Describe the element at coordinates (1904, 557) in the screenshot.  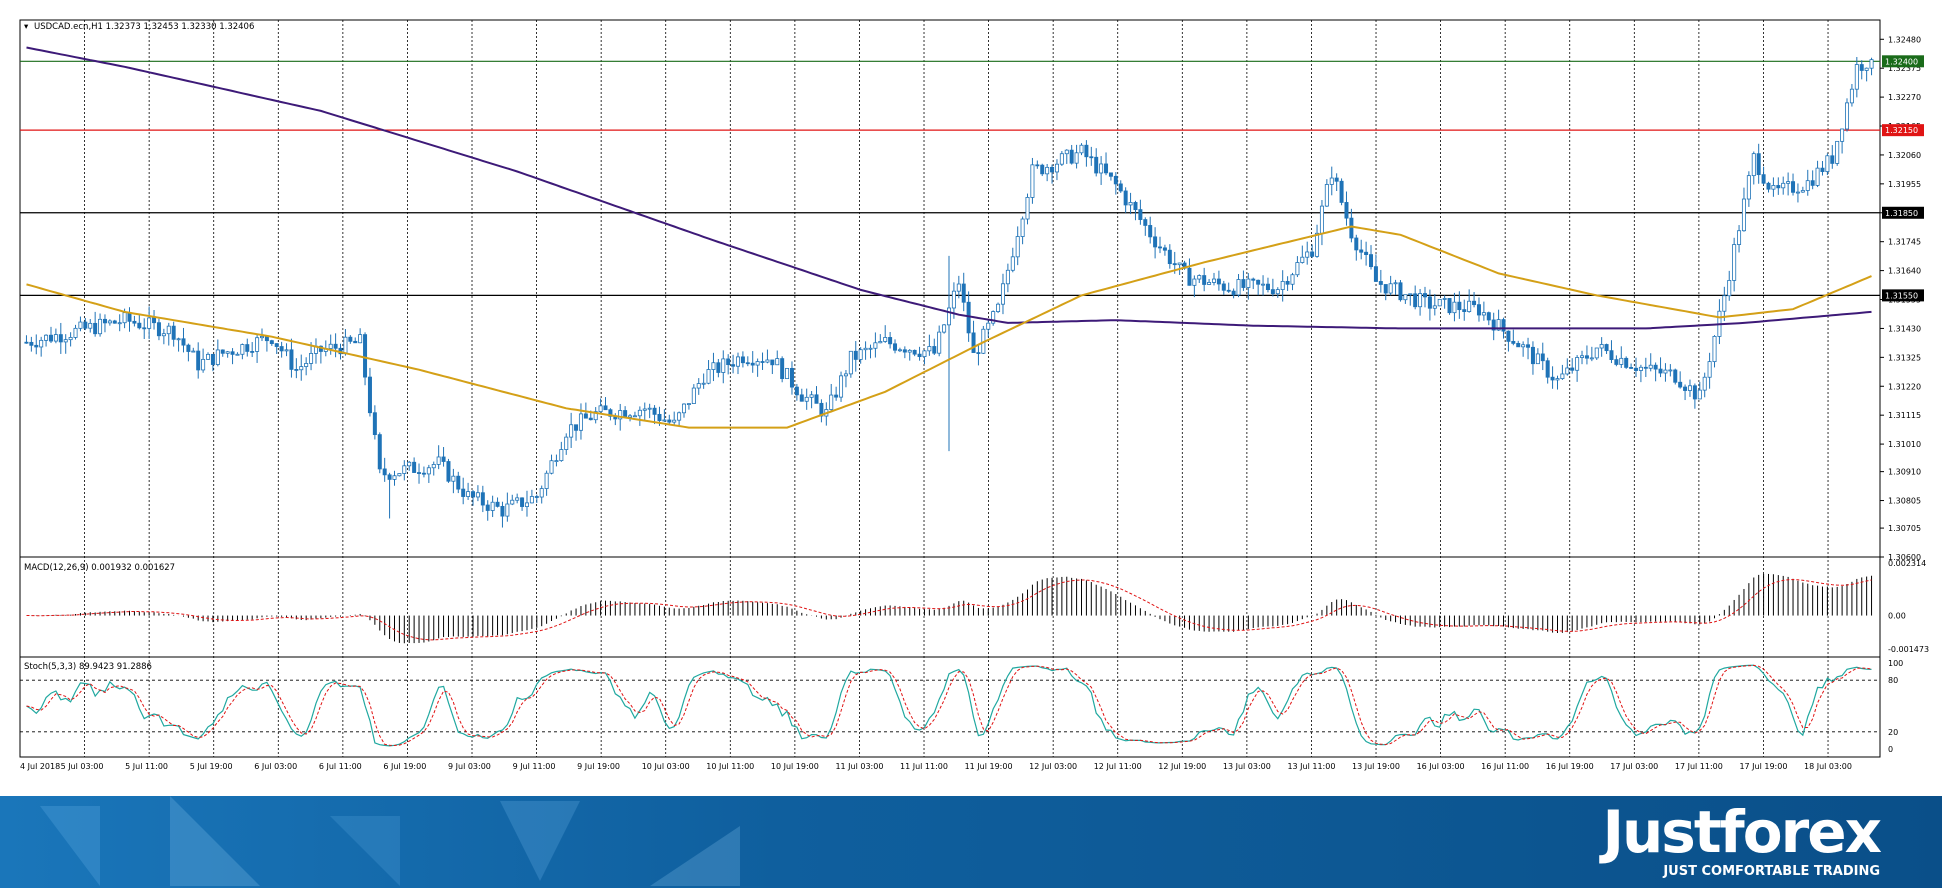
I see `price-tick-label: 1.30600` at that location.